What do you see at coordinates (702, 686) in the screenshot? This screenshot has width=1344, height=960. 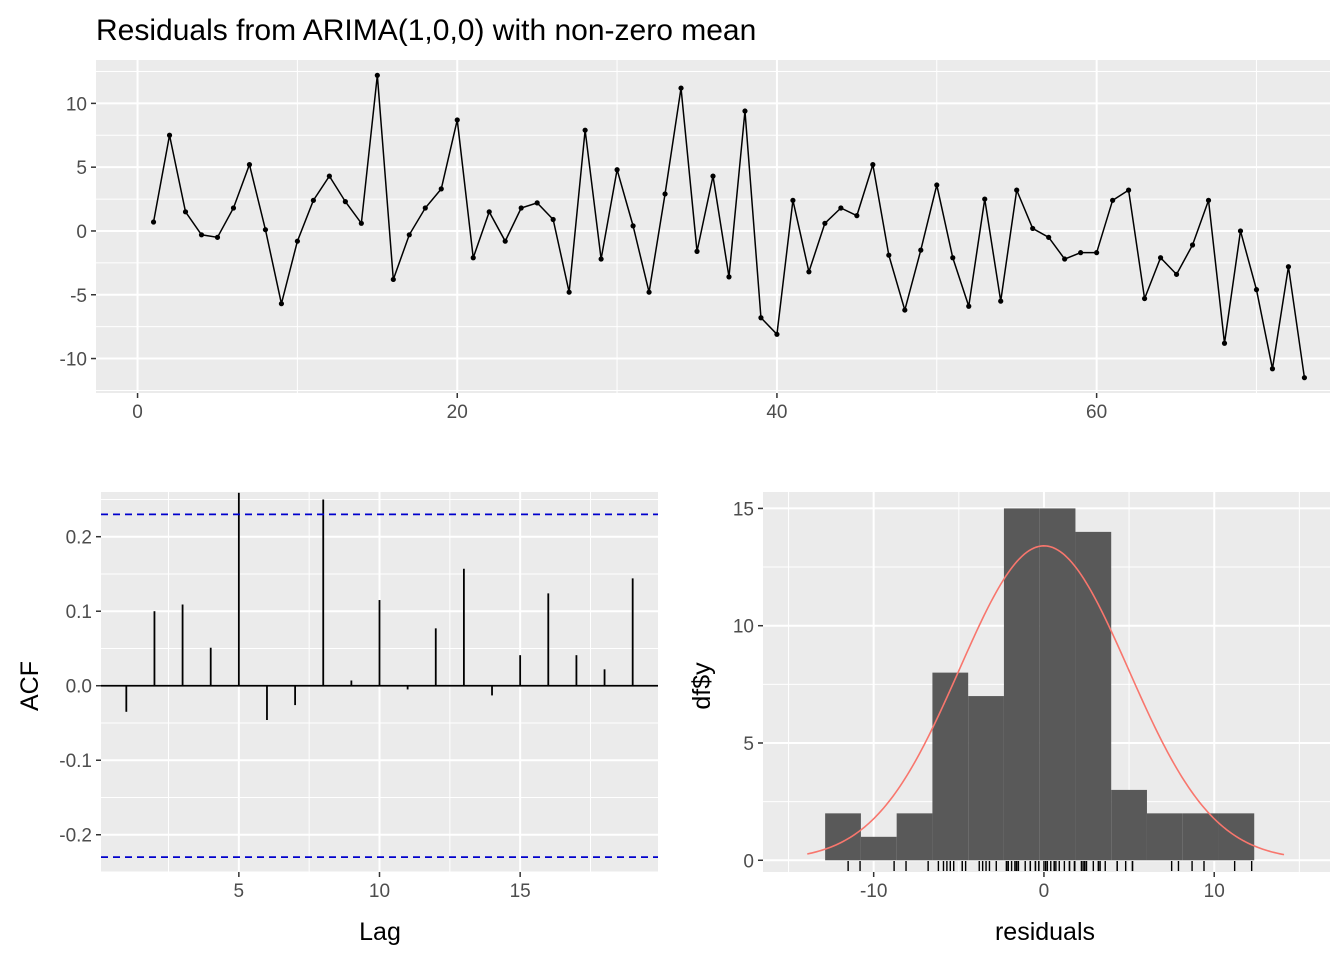 I see `histogram-y-axis-label: df$y` at bounding box center [702, 686].